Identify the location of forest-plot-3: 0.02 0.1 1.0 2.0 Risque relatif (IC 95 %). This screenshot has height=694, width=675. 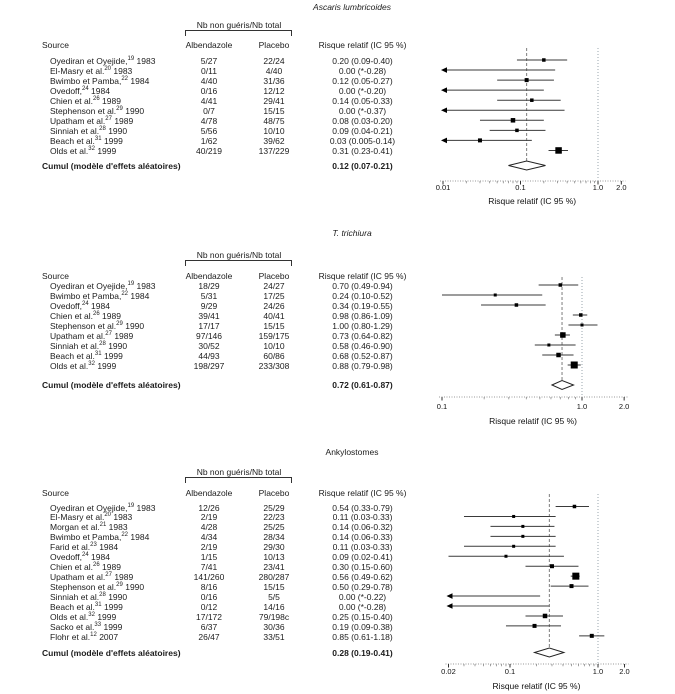
(535, 592).